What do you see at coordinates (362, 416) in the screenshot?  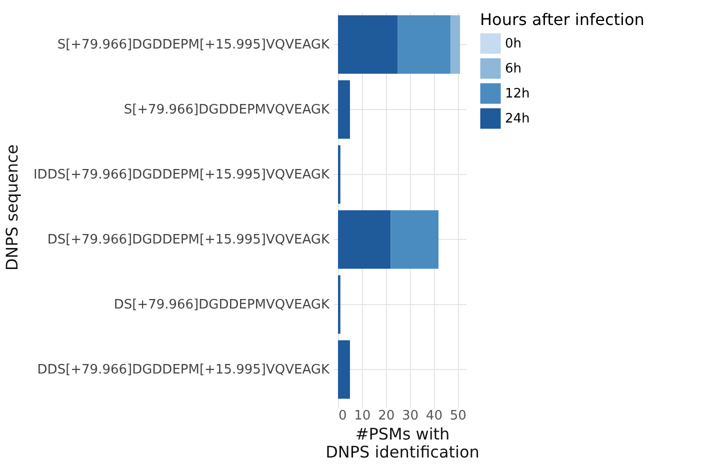 I see `x-tick-label: 10` at bounding box center [362, 416].